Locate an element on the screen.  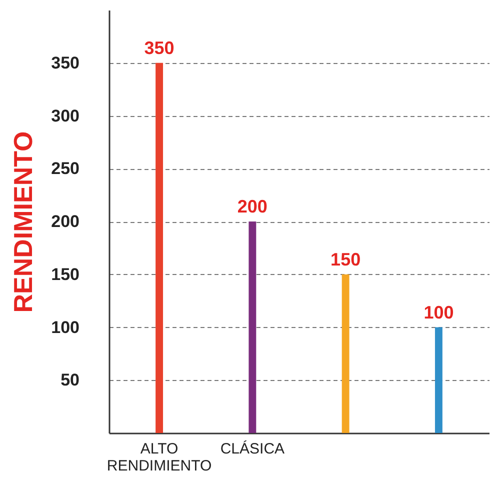
y-tick-label: 200 is located at coordinates (65, 221).